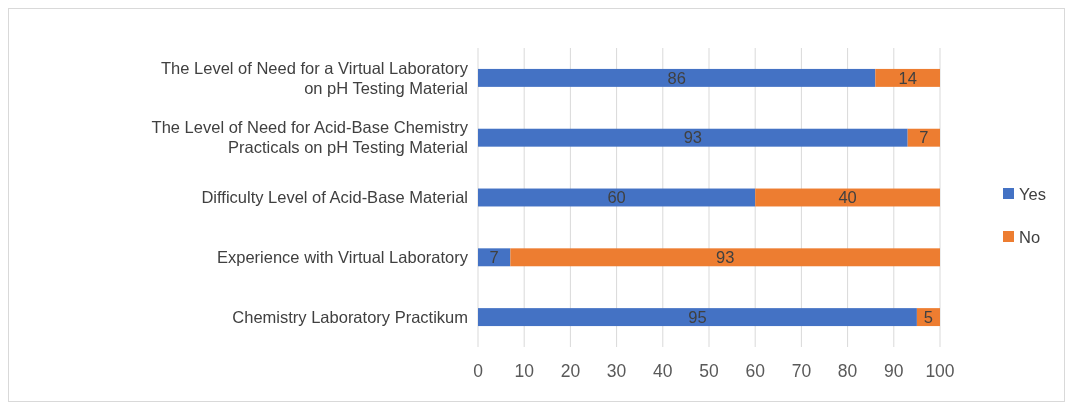  I want to click on data-label: 60, so click(616, 197).